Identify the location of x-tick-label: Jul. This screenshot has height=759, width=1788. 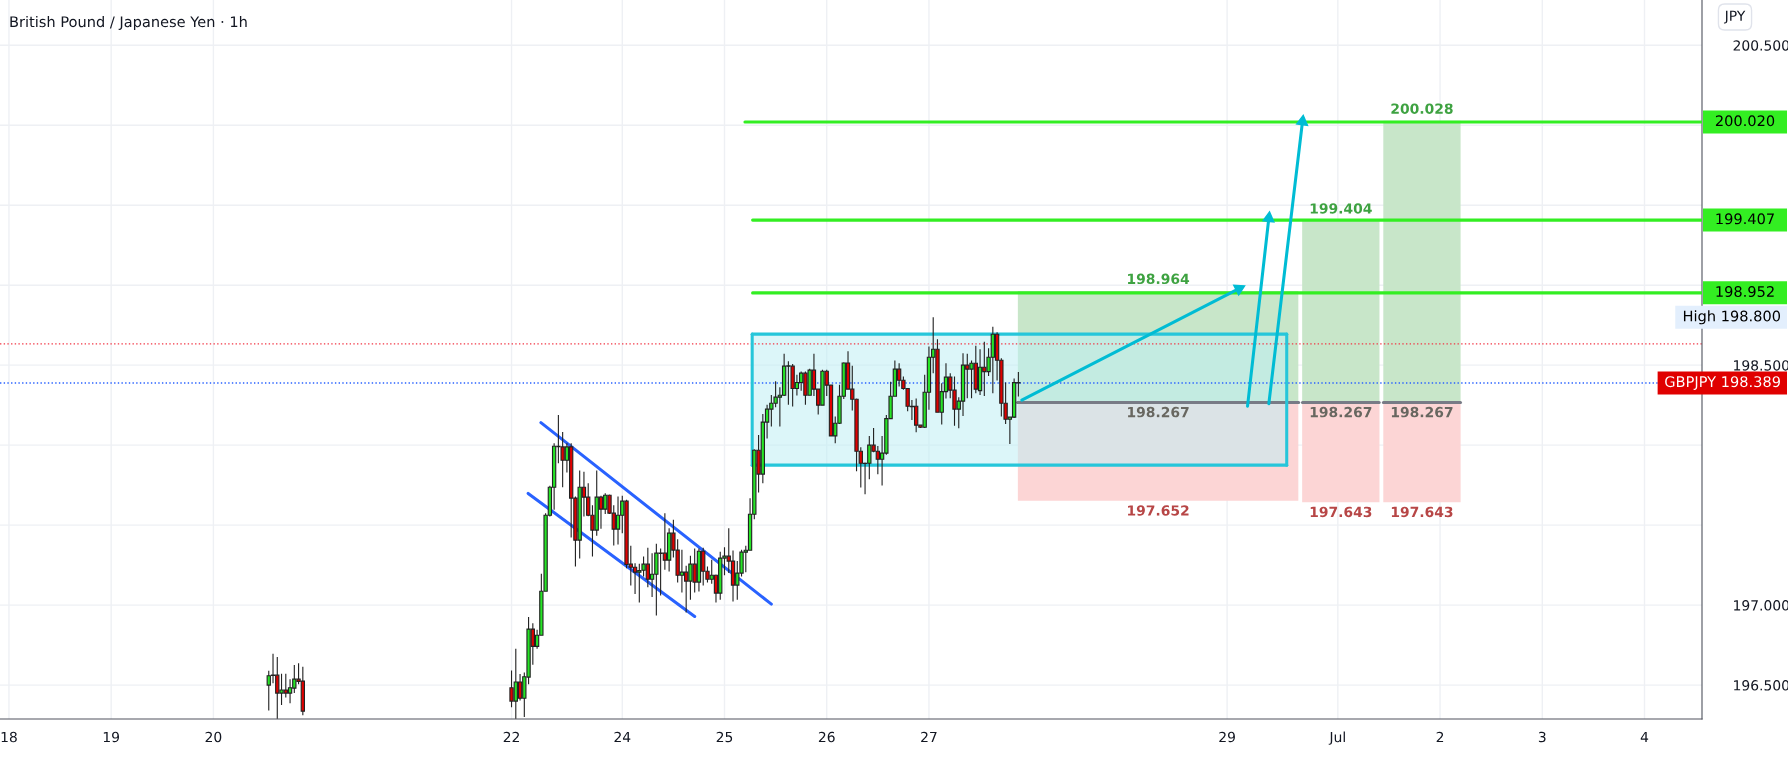
(1336, 738).